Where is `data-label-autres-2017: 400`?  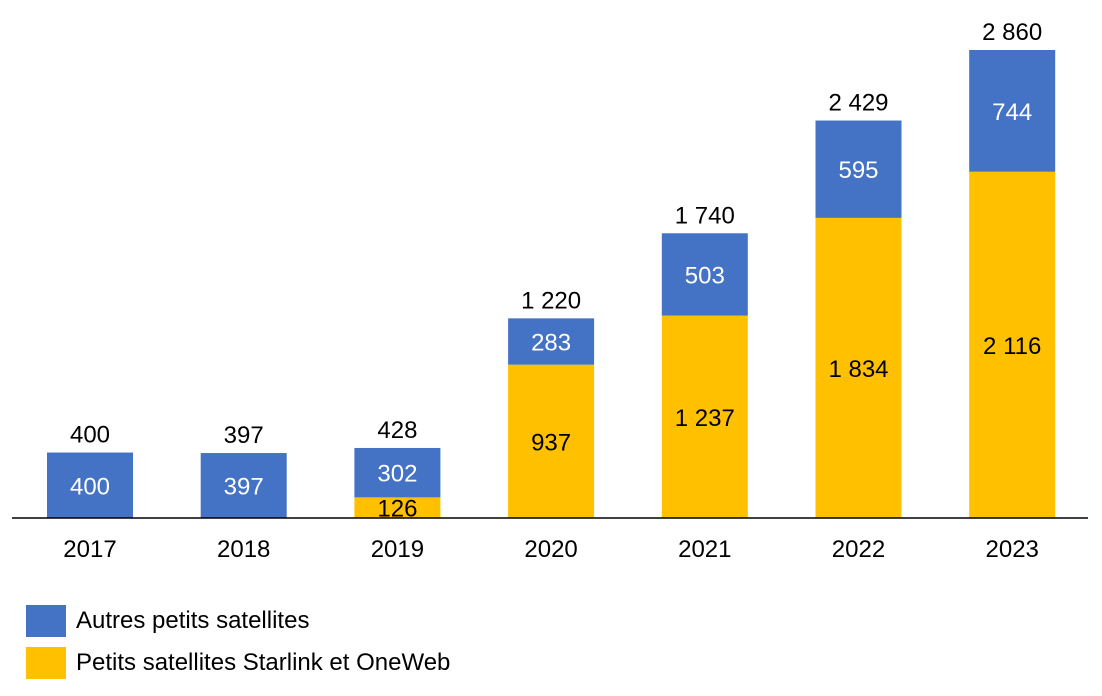 data-label-autres-2017: 400 is located at coordinates (90, 486).